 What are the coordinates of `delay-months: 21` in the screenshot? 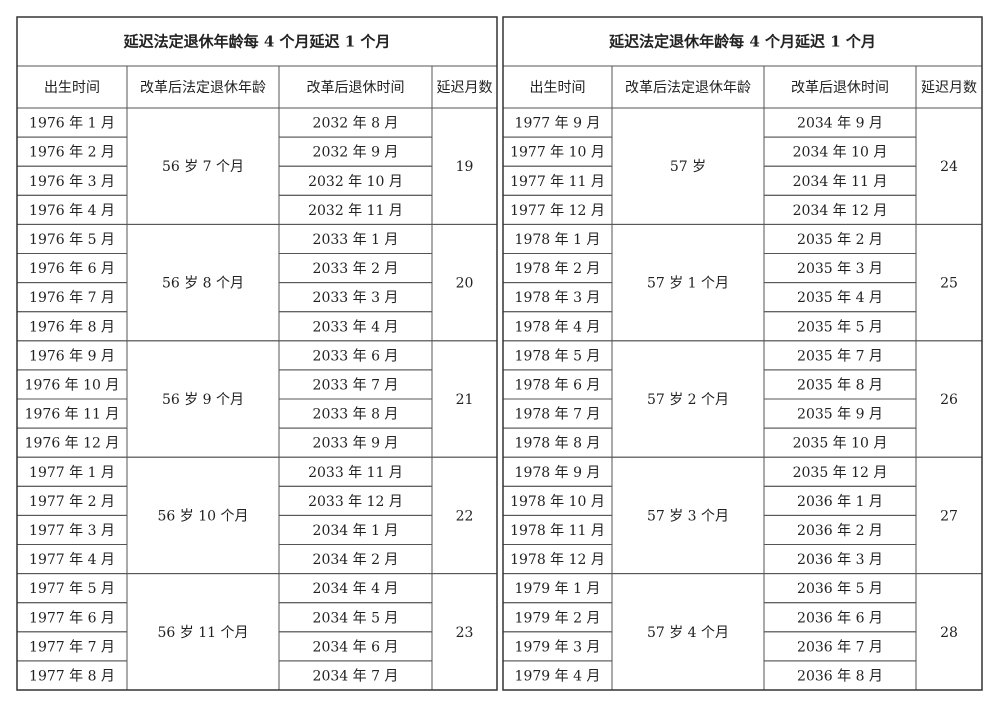 It's located at (465, 400).